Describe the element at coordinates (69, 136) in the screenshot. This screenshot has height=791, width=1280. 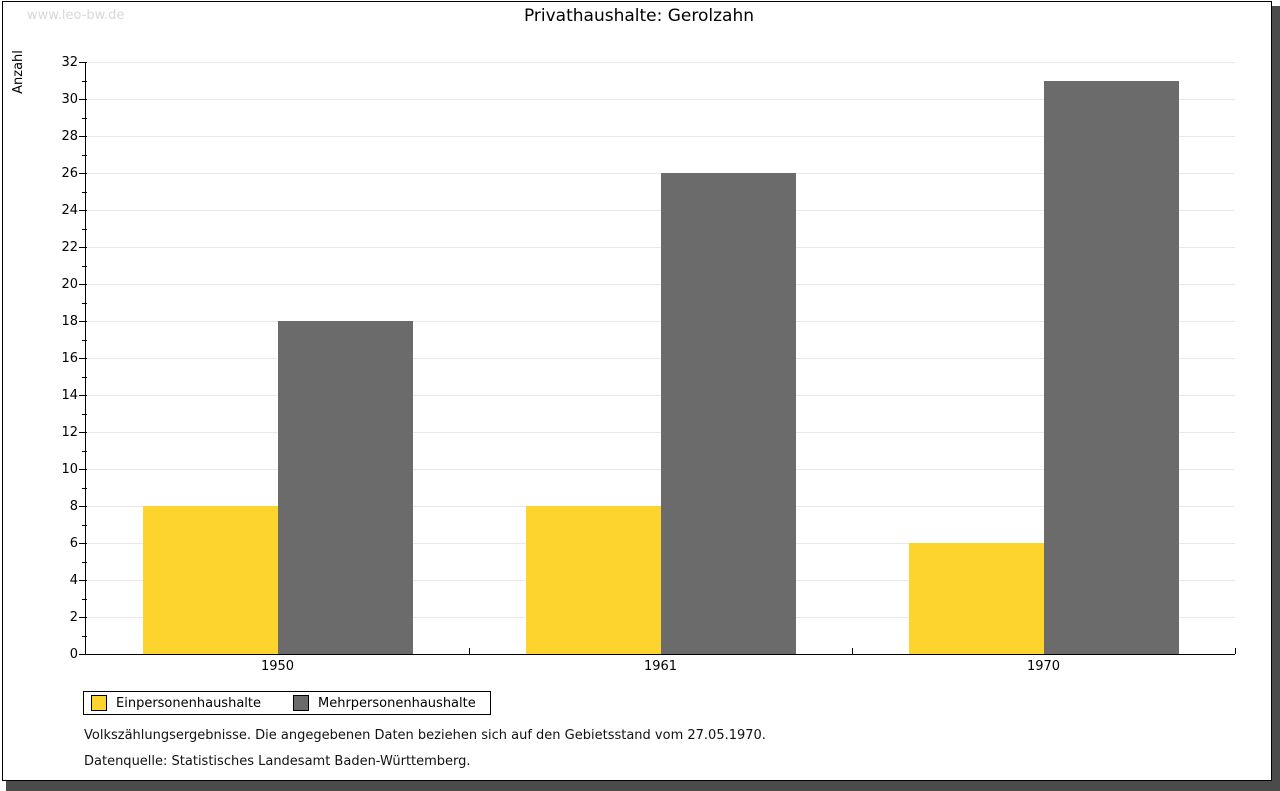
I see `y-tick-label: 28` at that location.